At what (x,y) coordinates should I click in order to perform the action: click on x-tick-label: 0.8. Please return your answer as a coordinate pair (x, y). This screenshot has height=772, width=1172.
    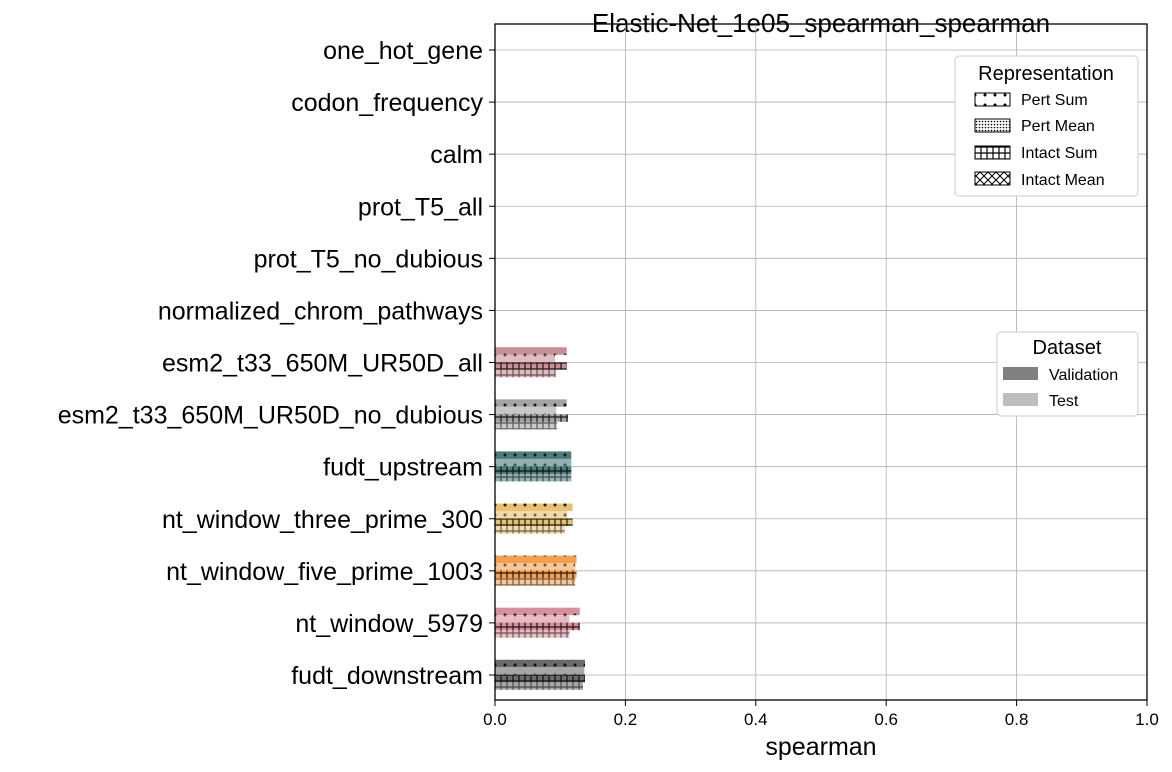
    Looking at the image, I should click on (1017, 719).